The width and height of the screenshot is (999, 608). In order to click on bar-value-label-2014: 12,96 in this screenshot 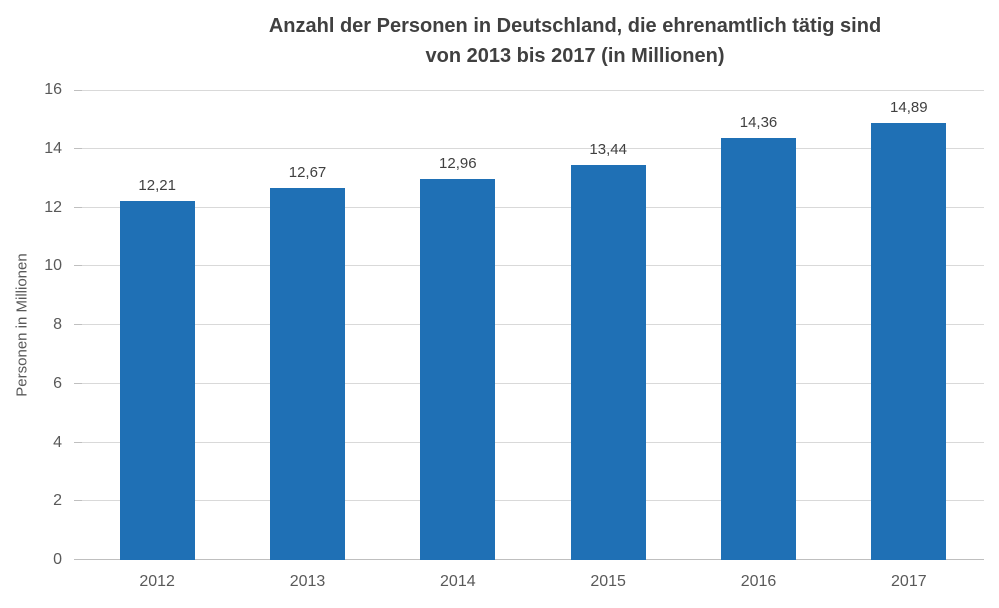, I will do `click(458, 164)`.